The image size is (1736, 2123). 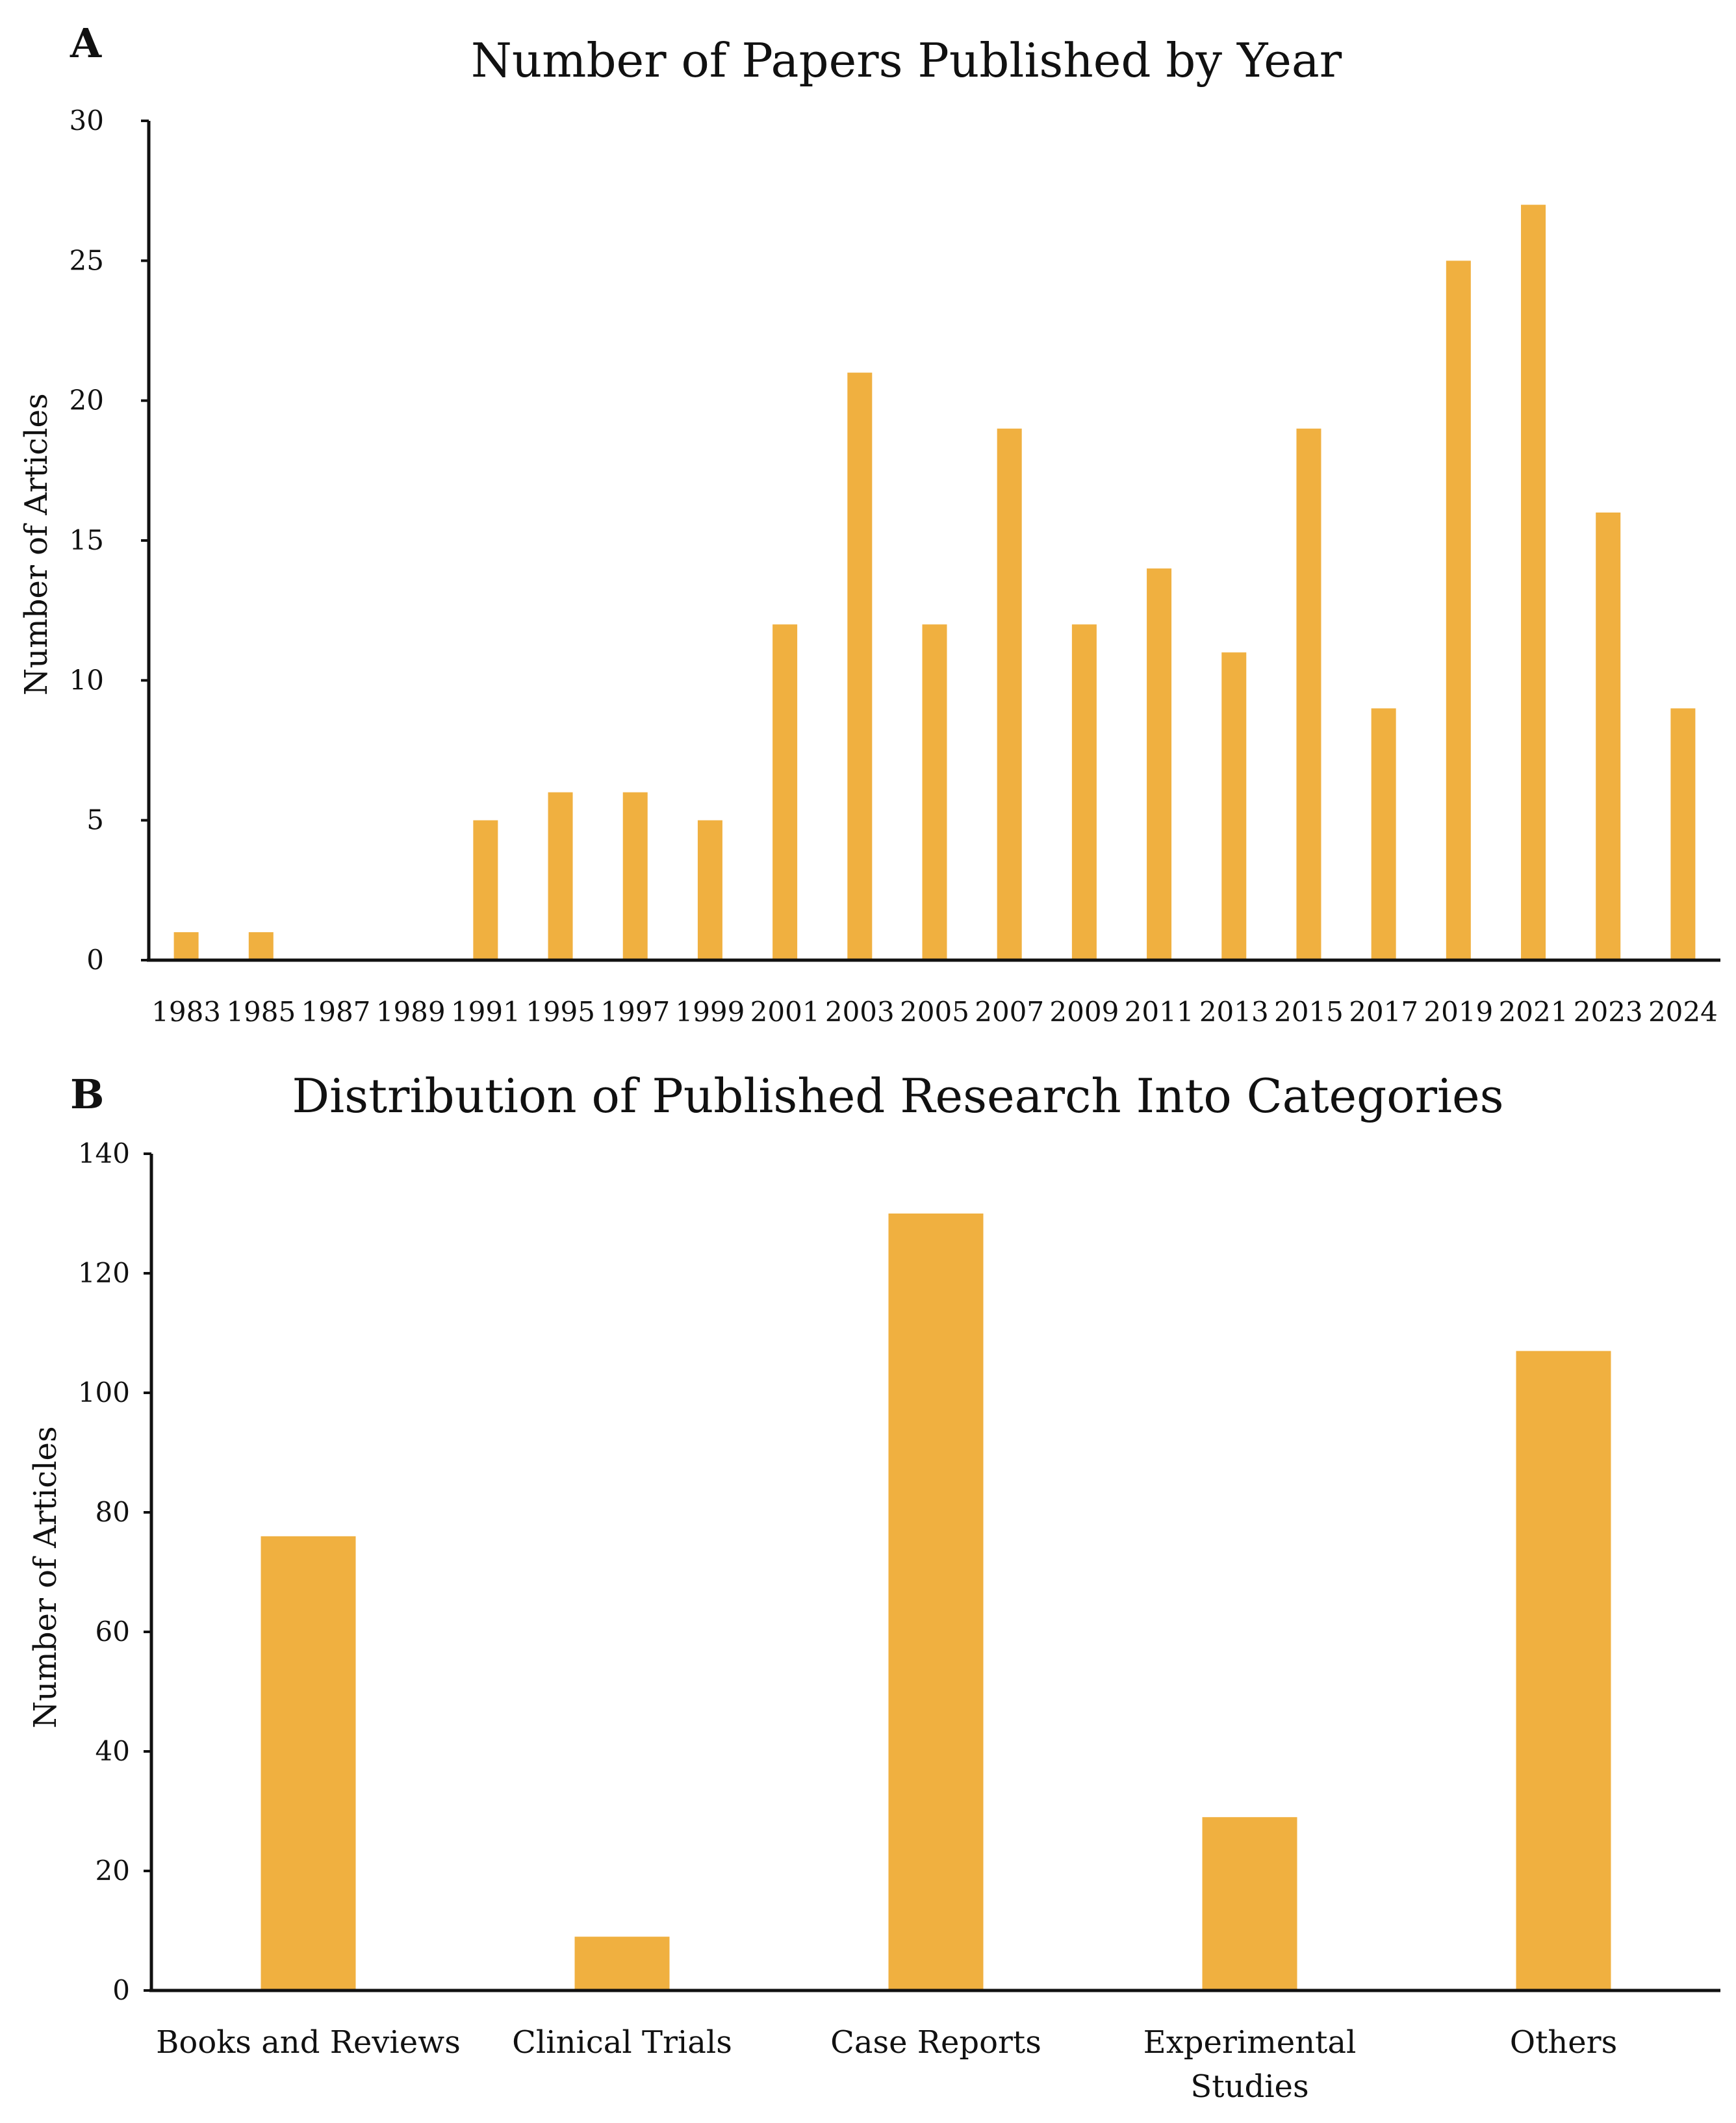 I want to click on chart-a-x-tick-label: 2001, so click(x=785, y=1012).